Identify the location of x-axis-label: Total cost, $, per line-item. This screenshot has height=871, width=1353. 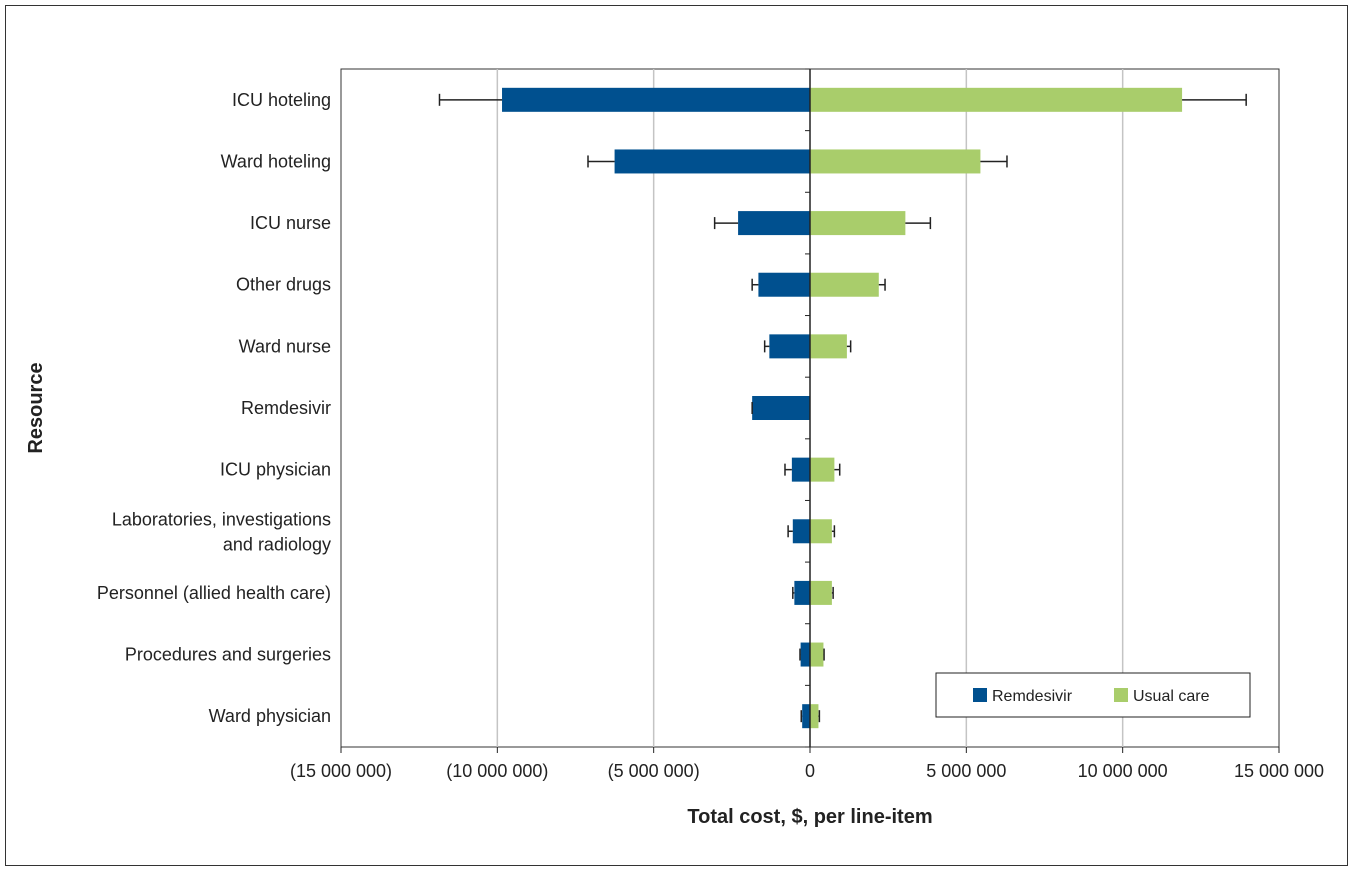
(809, 817).